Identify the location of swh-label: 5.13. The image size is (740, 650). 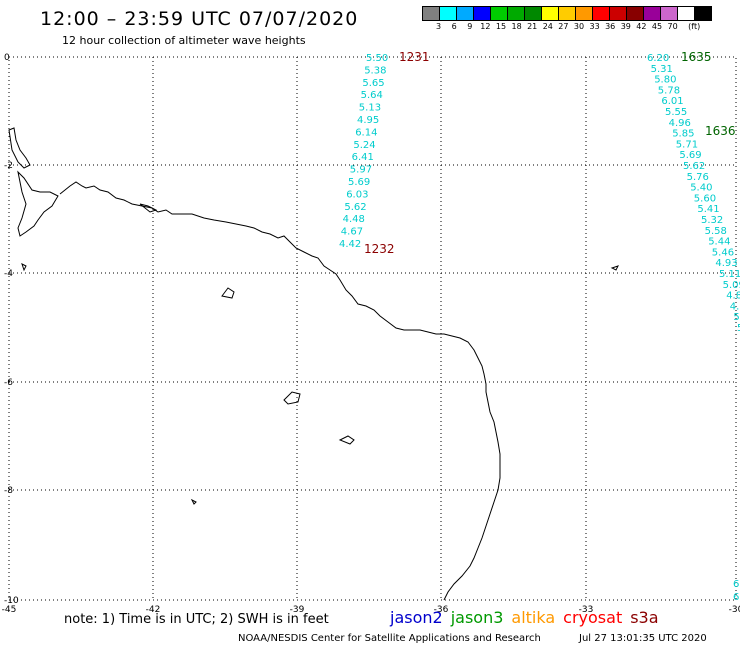
(370, 108).